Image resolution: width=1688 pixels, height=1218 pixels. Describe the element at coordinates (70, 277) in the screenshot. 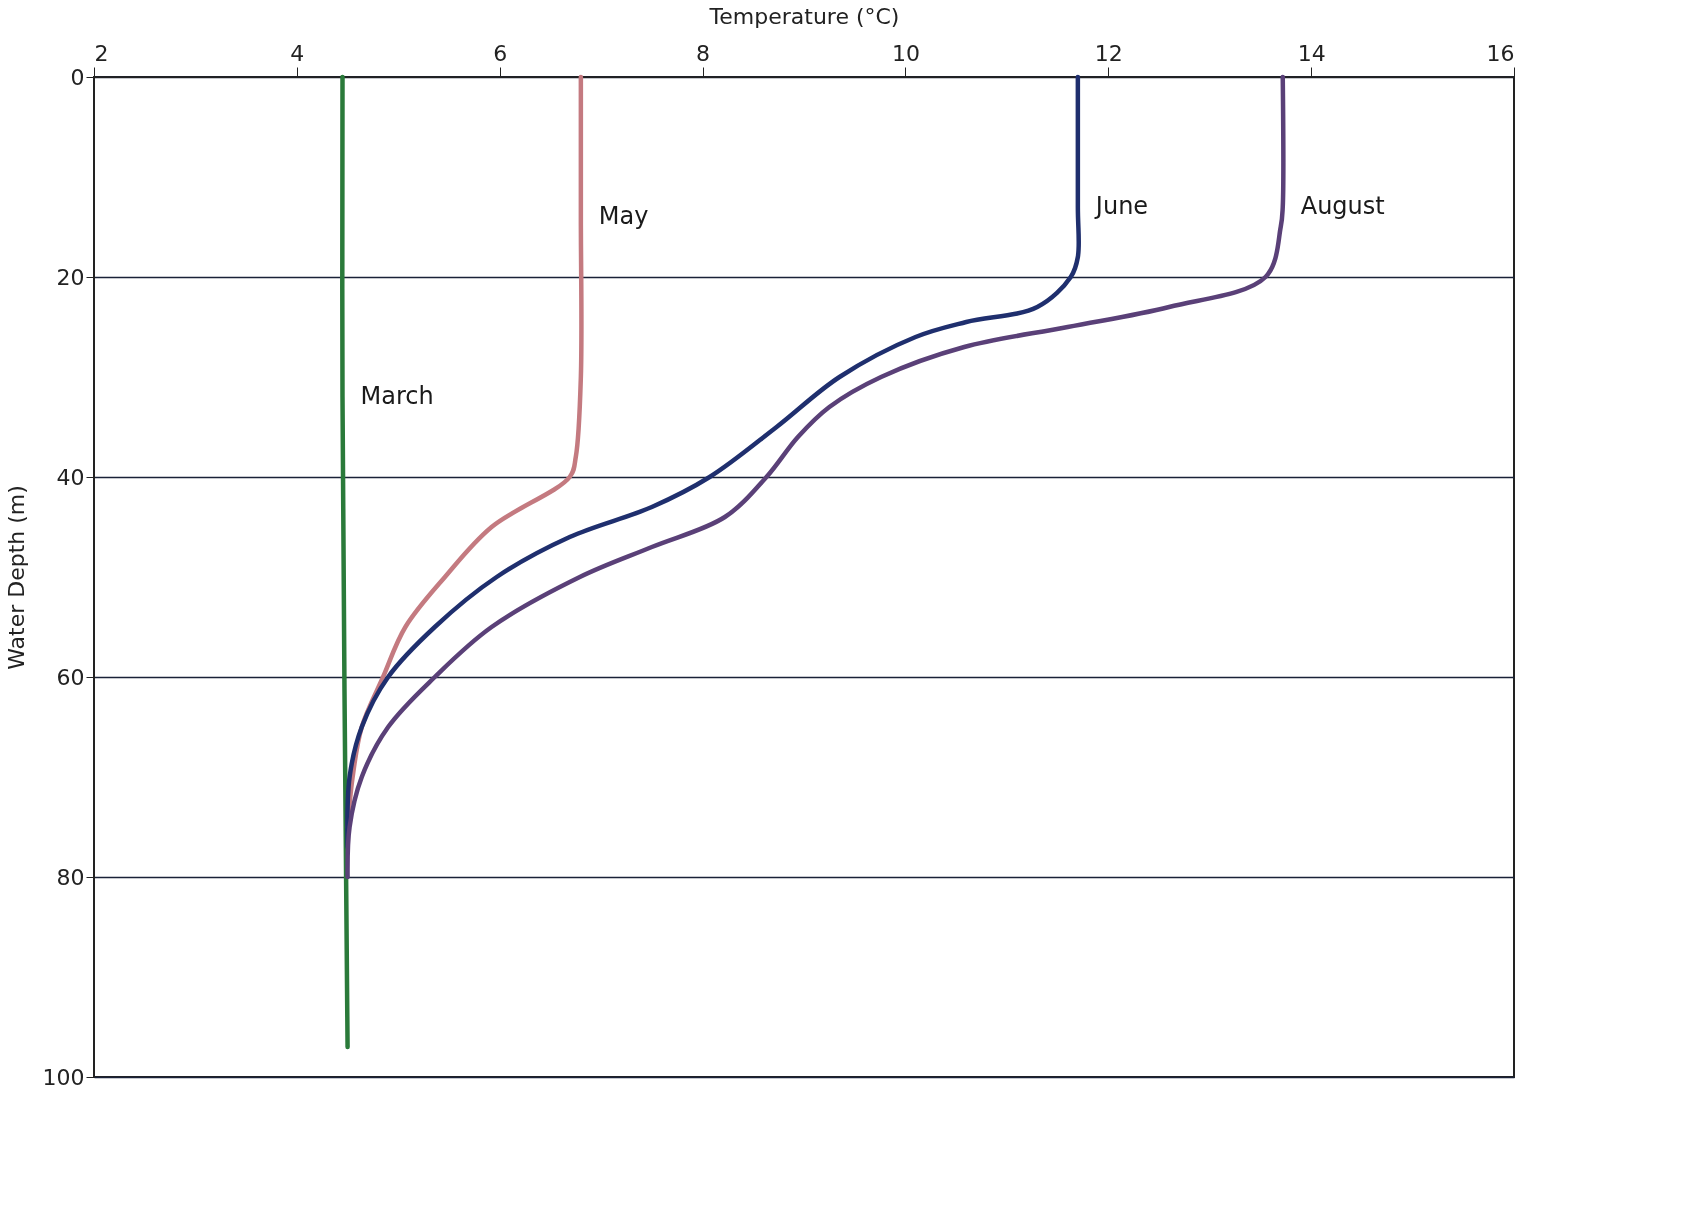

I see `y-tick-label: 20` at that location.